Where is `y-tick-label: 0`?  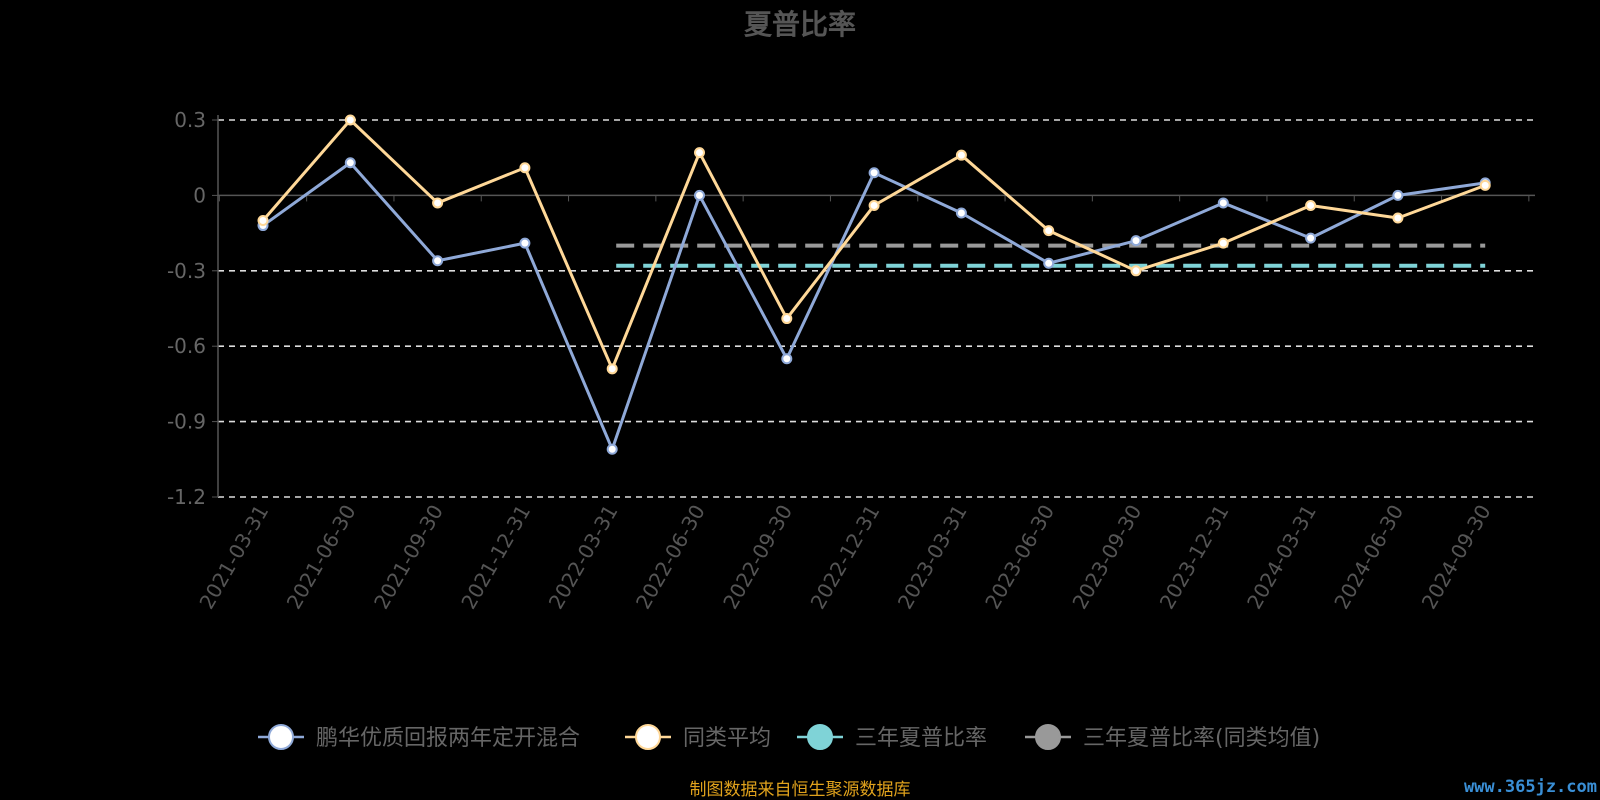
y-tick-label: 0 is located at coordinates (199, 195).